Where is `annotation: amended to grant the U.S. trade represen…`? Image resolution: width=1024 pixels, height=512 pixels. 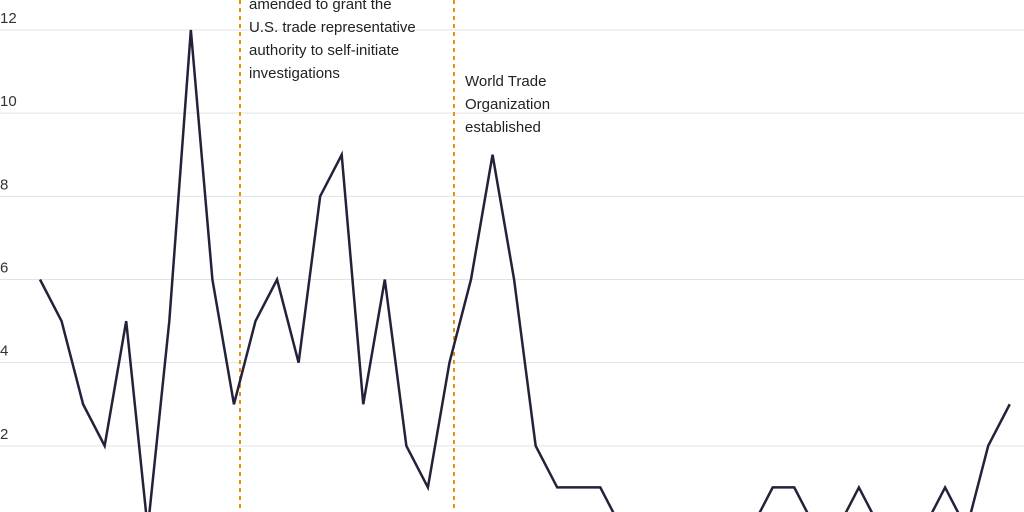
annotation: amended to grant the U.S. trade represen… is located at coordinates (332, 41).